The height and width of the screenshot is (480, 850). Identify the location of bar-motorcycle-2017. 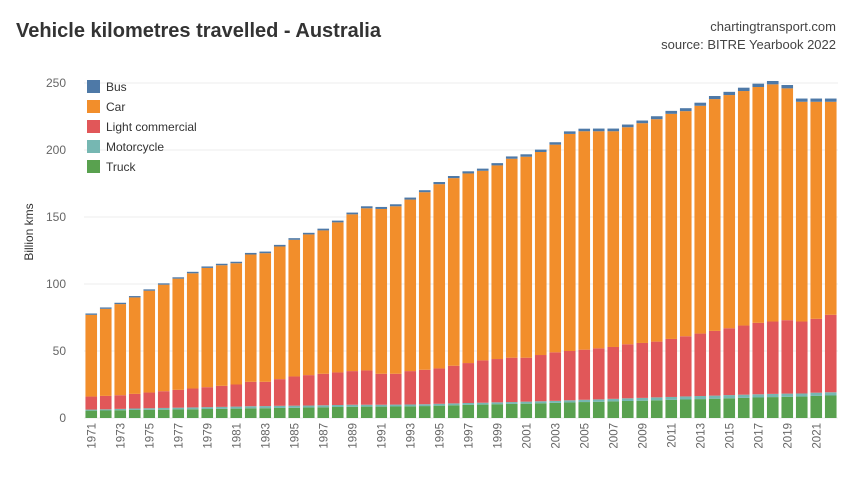
(758, 396).